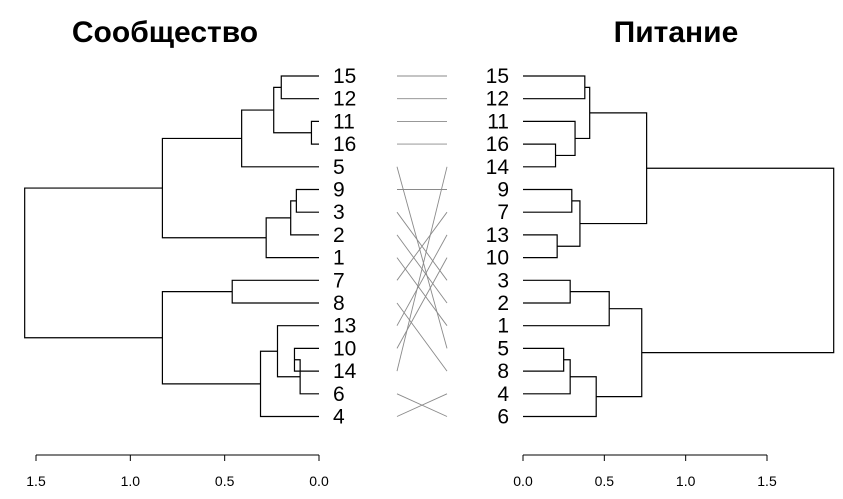 The width and height of the screenshot is (843, 499). I want to click on right-leaf-label: 1, so click(503, 326).